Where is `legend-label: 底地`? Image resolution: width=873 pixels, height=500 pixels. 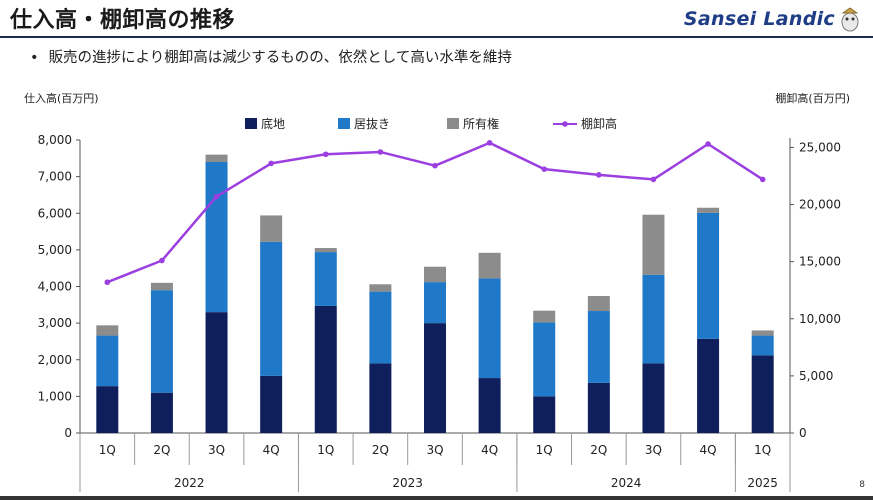
legend-label: 底地 is located at coordinates (273, 123).